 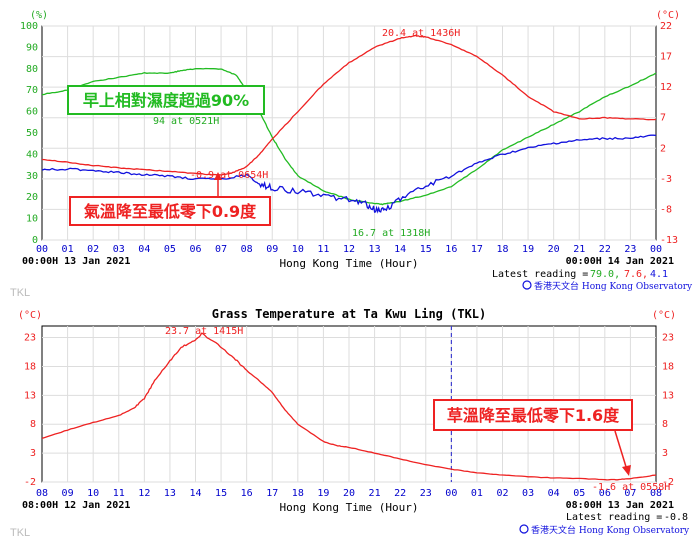 I want to click on bottom-x-tick: 10, so click(x=93, y=493).